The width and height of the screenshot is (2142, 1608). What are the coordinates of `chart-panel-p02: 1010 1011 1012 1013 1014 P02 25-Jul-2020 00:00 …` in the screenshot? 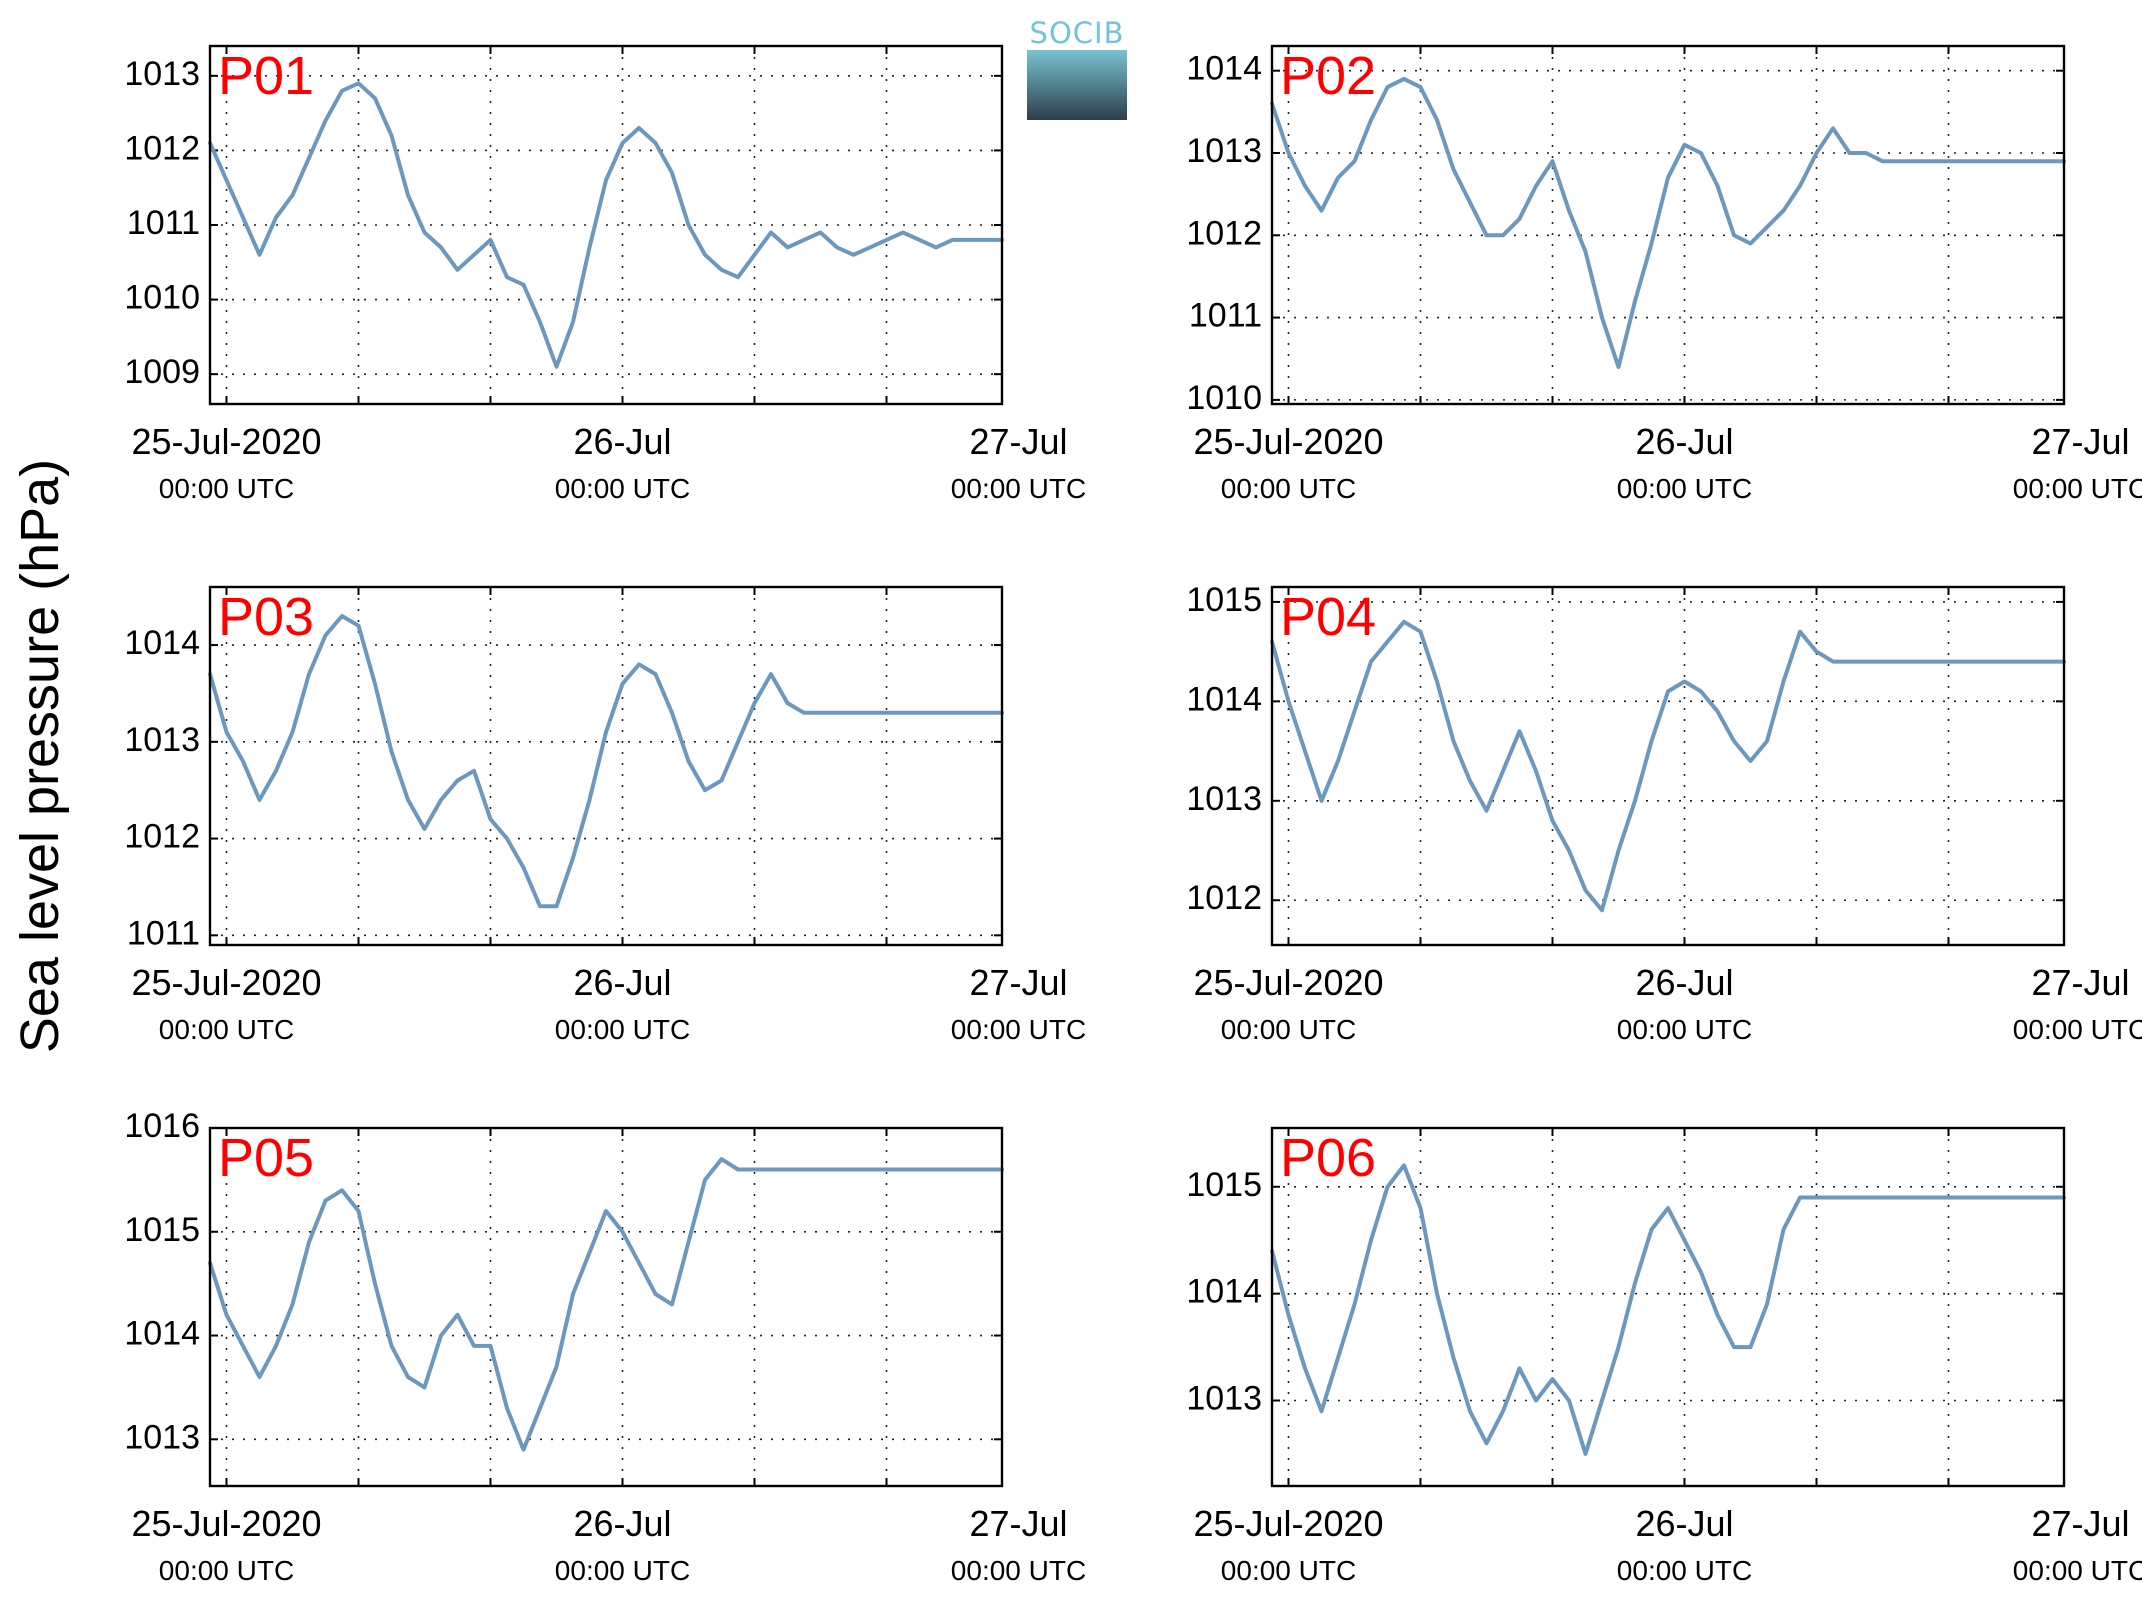 It's located at (1664, 275).